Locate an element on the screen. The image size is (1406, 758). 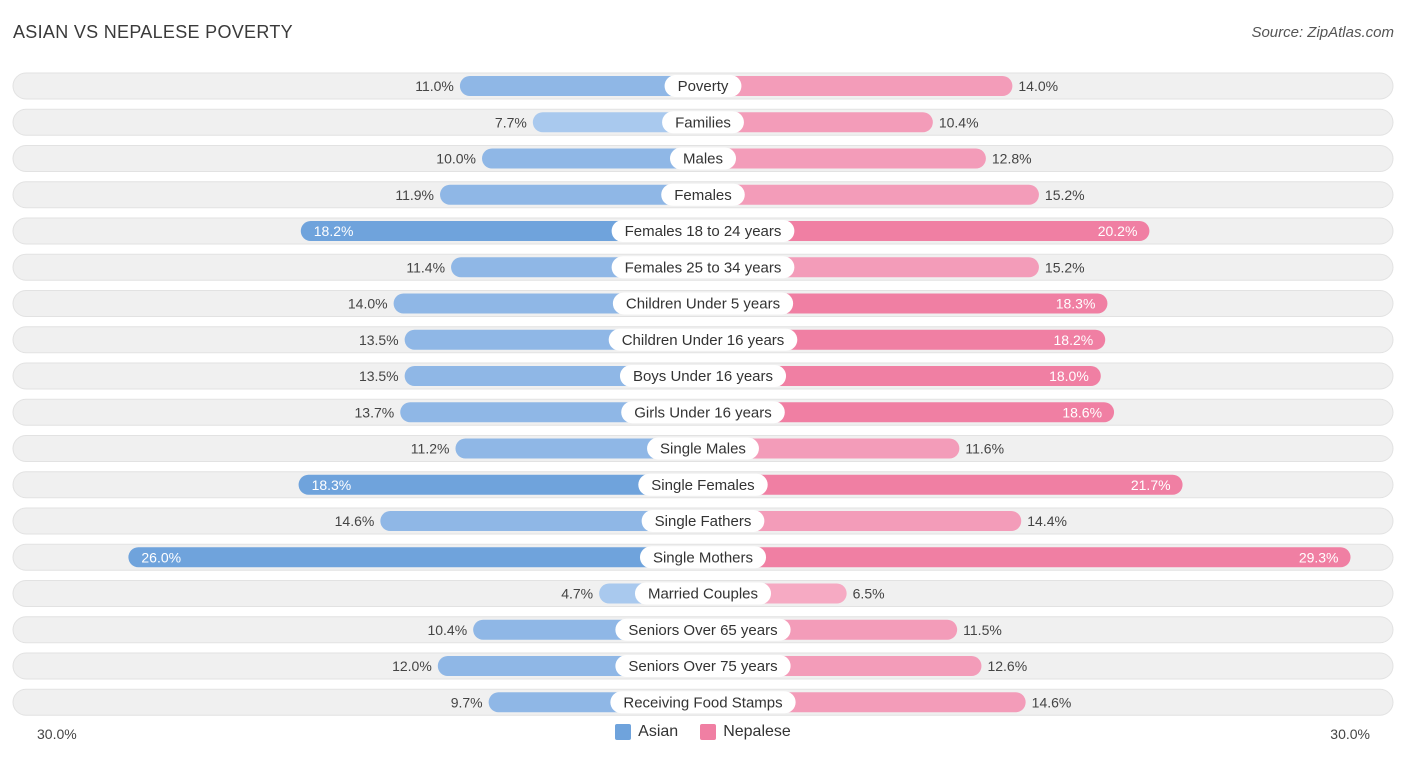
value-label-nepalese: 14.4% is located at coordinates (1047, 521).